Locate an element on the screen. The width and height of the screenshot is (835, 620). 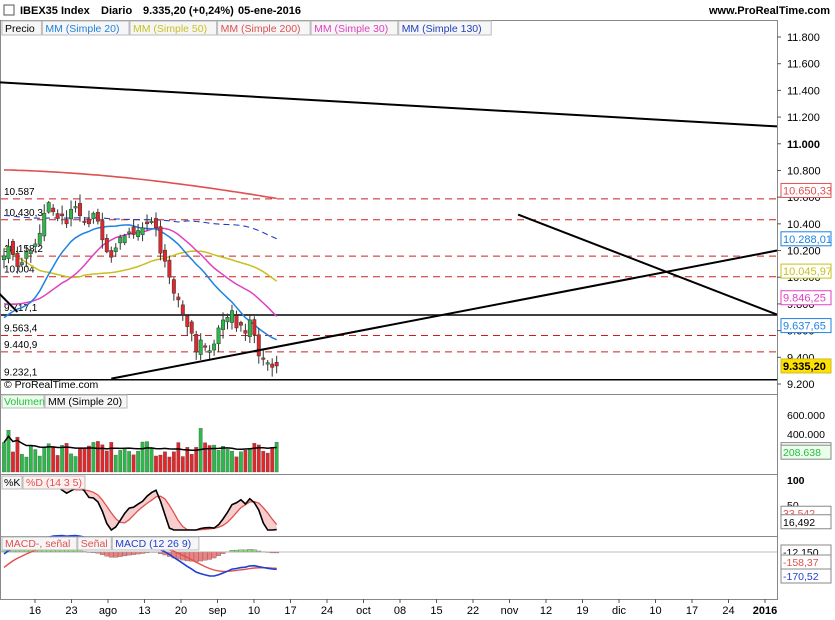
value-marker-label: 9.637,65 is located at coordinates (804, 327).